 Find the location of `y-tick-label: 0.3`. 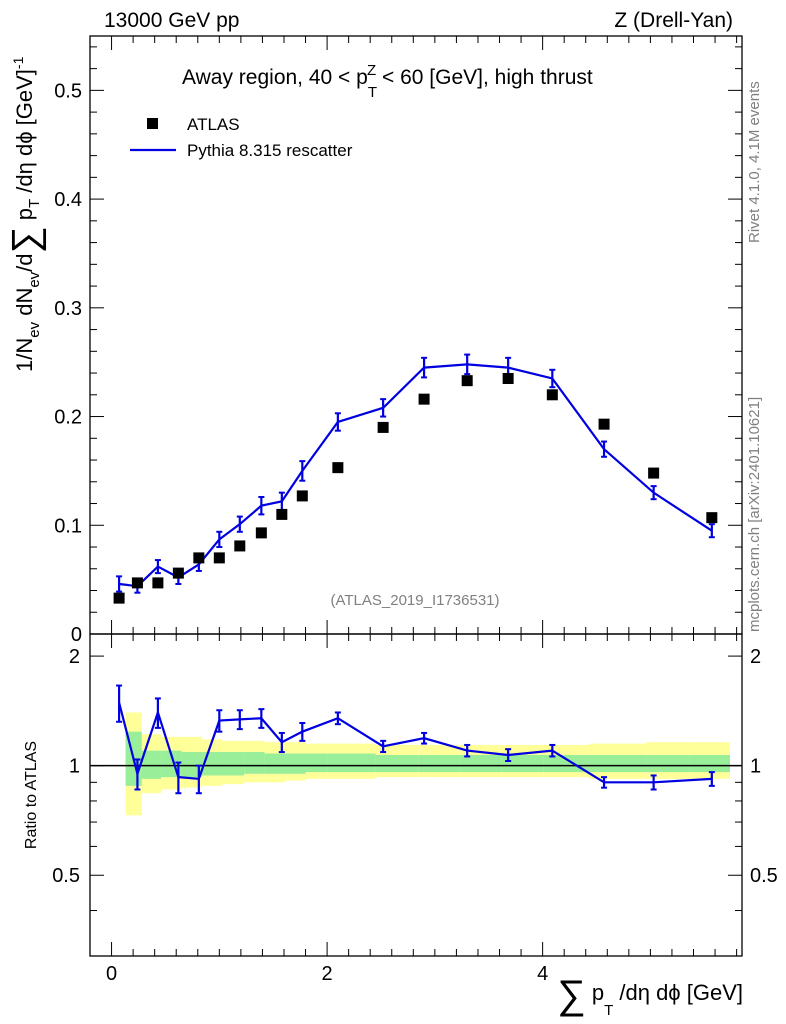

y-tick-label: 0.3 is located at coordinates (68, 309).